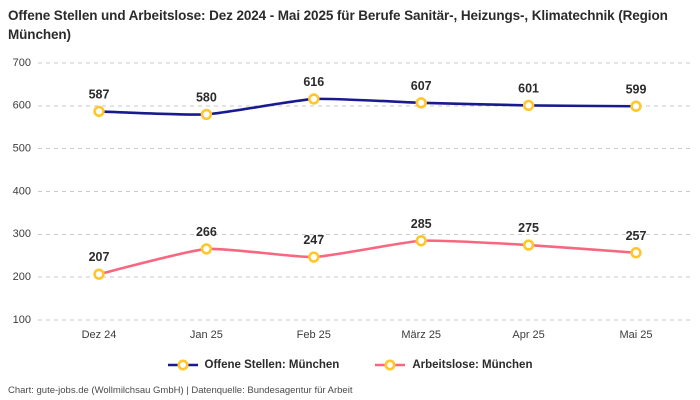 This screenshot has height=400, width=700. I want to click on x-axis-tick-label: März 25, so click(421, 335).